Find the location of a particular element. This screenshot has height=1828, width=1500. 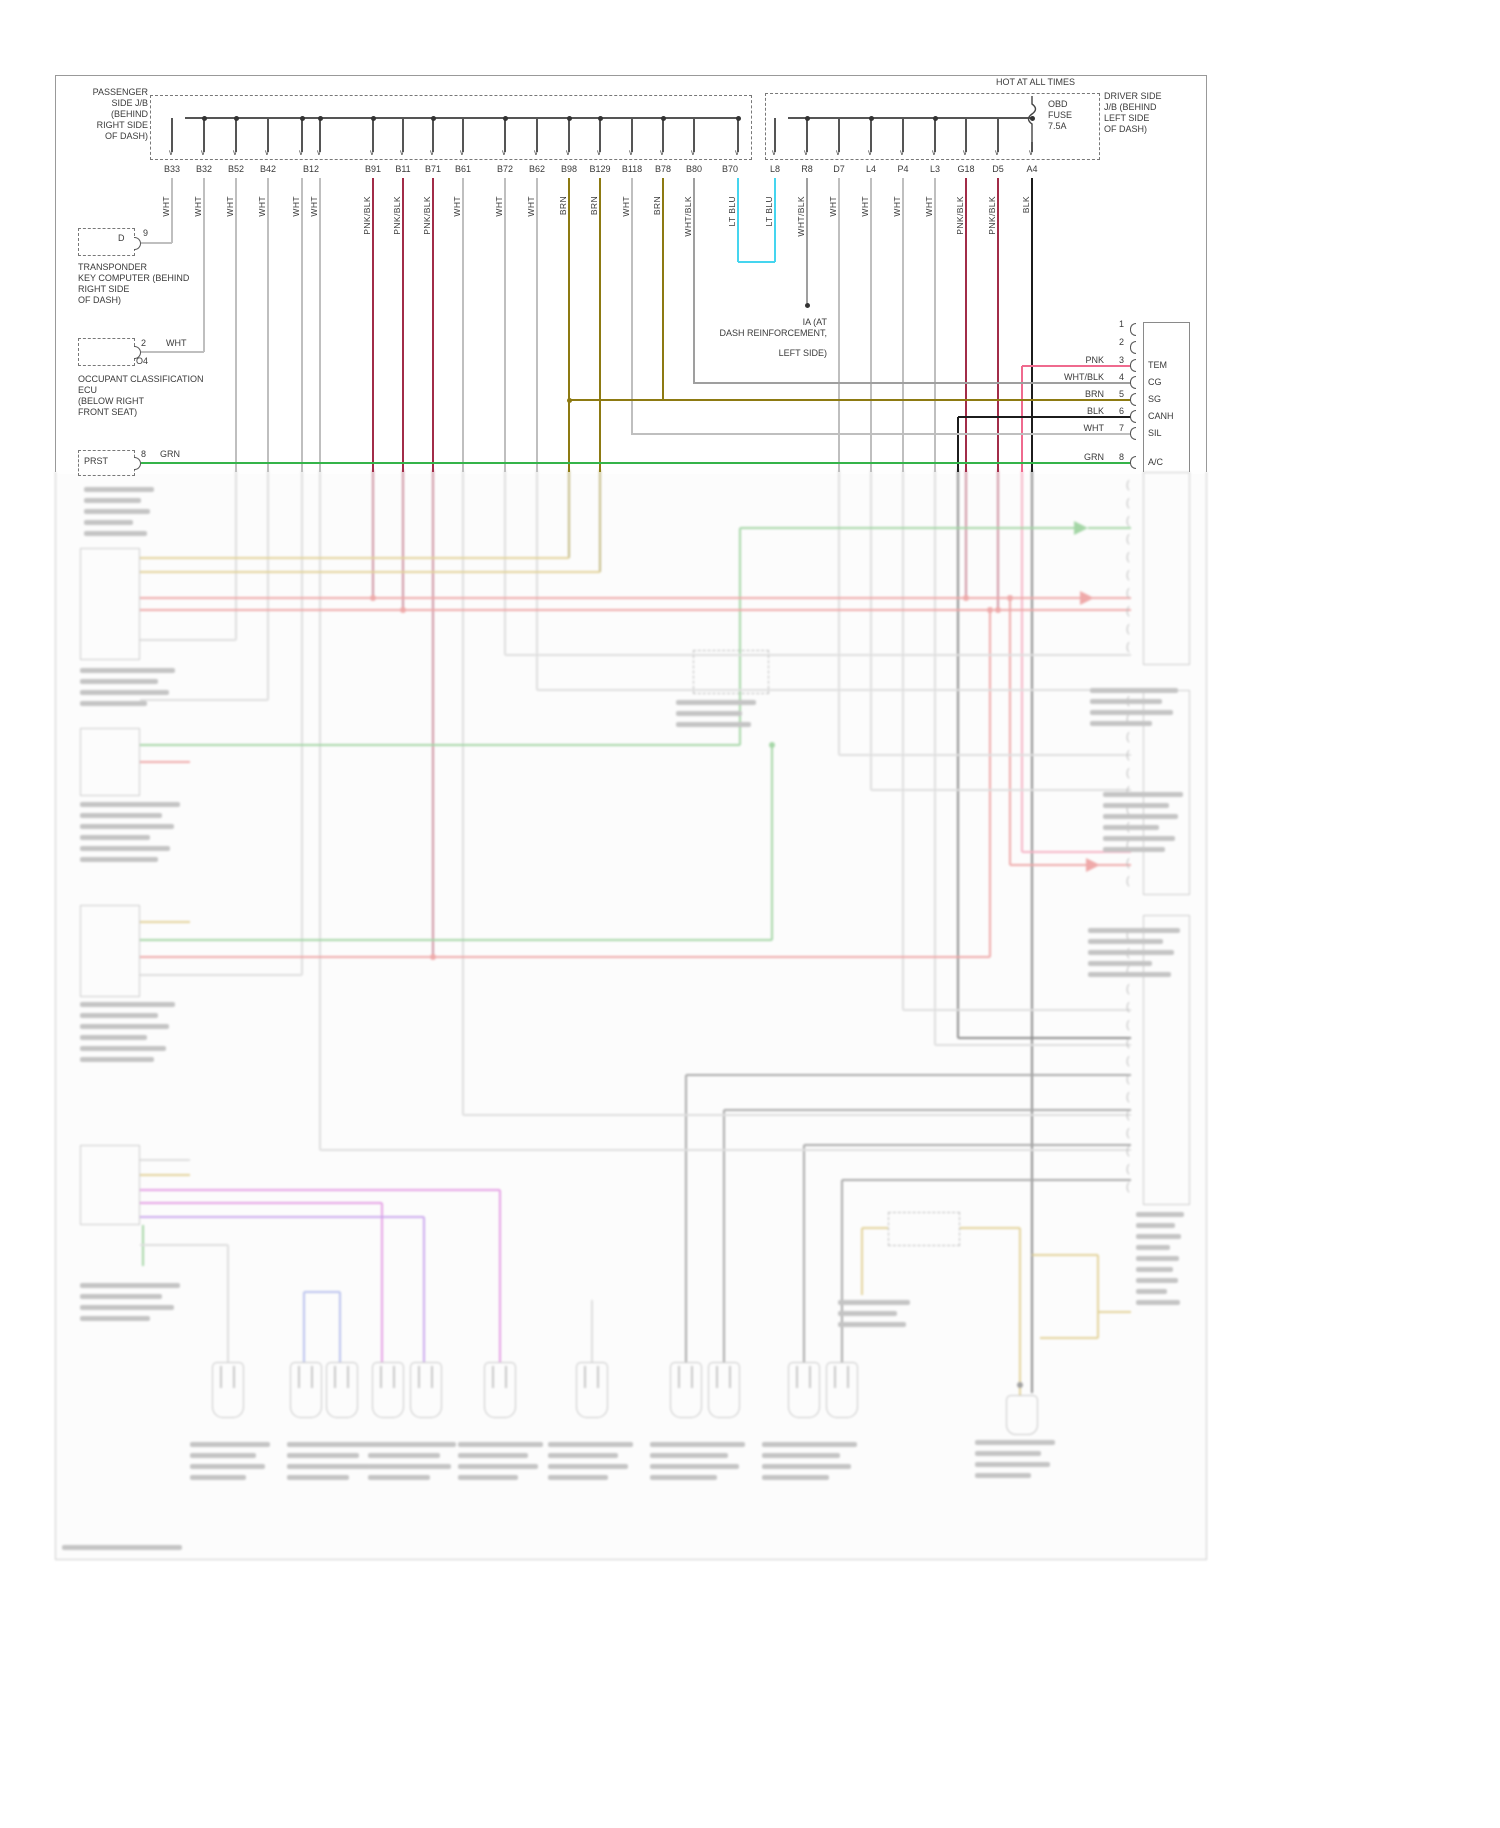

label-line: DASH REINFORCEMENT, is located at coordinates (773, 333).